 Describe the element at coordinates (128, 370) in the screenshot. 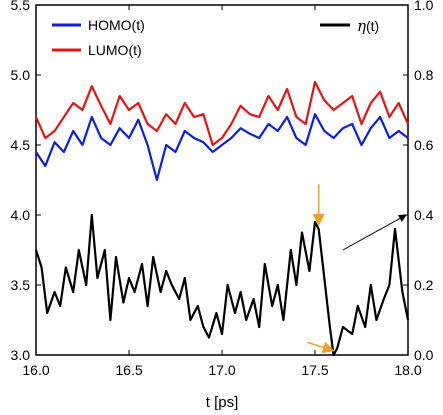

I see `x-tick-label: 16.5` at that location.